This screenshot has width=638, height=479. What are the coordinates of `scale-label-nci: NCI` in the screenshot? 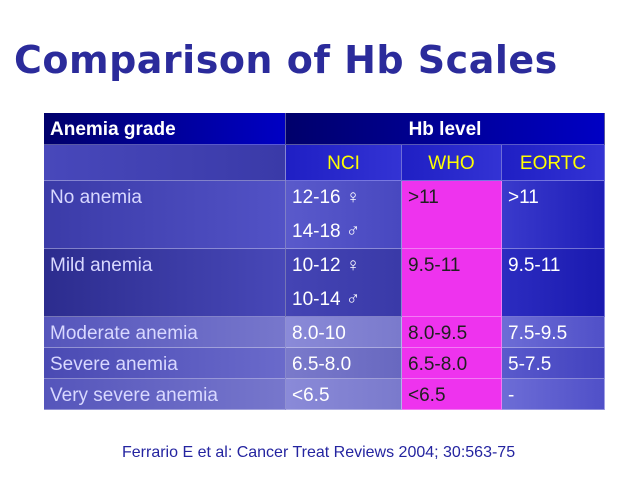 It's located at (344, 163).